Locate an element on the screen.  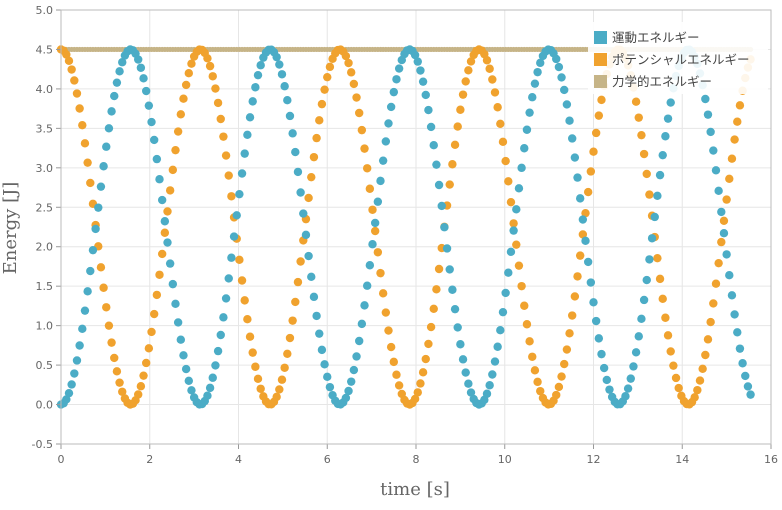
x-tick-label: 10 is located at coordinates (505, 459).